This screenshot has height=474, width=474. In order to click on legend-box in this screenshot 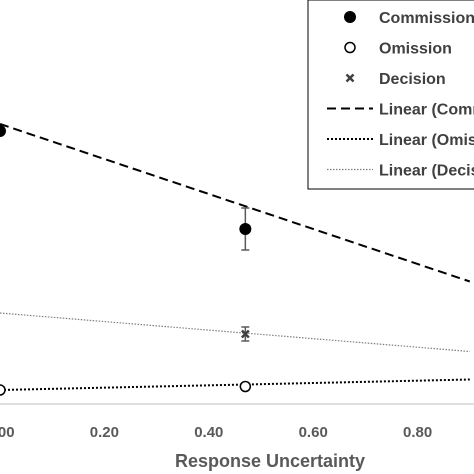, I will do `click(390, 95)`.